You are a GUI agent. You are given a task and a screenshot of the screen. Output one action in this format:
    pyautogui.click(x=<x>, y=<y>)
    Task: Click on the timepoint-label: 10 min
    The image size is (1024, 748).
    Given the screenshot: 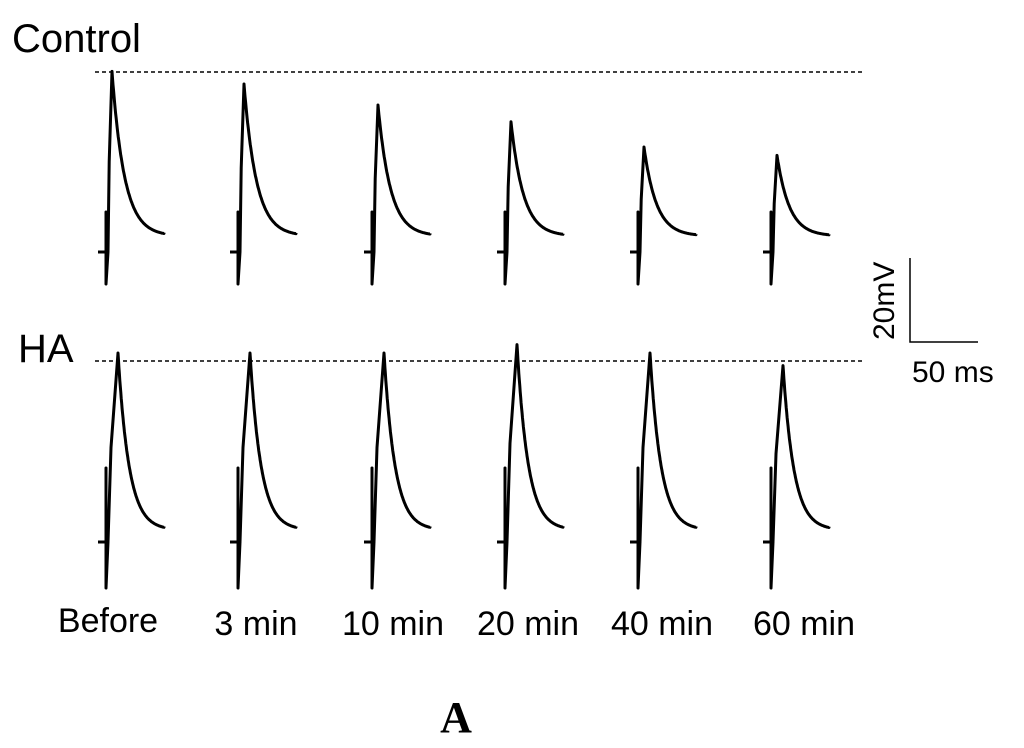 What is the action you would take?
    pyautogui.click(x=393, y=624)
    